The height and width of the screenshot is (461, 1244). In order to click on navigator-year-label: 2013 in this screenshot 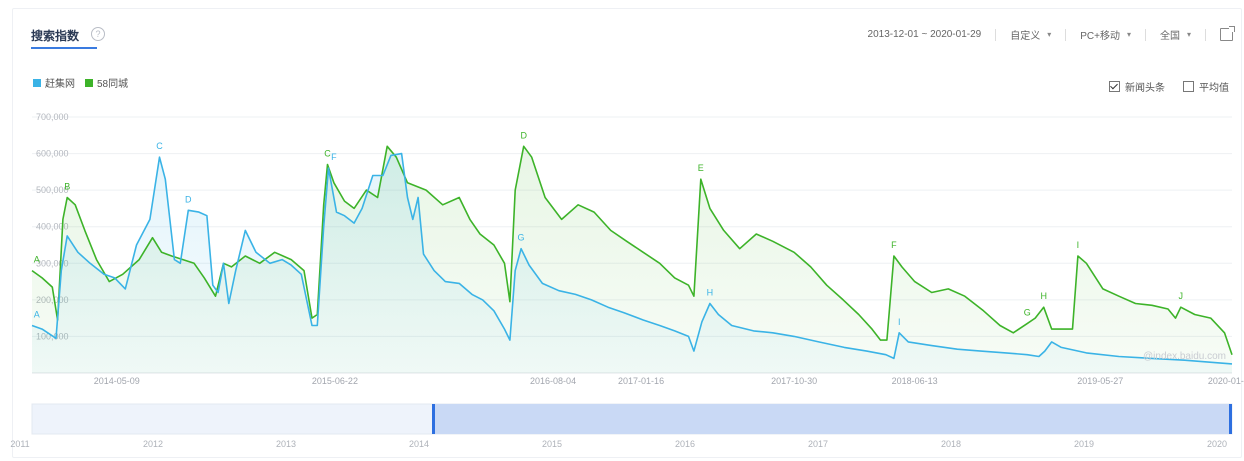, I will do `click(286, 444)`.